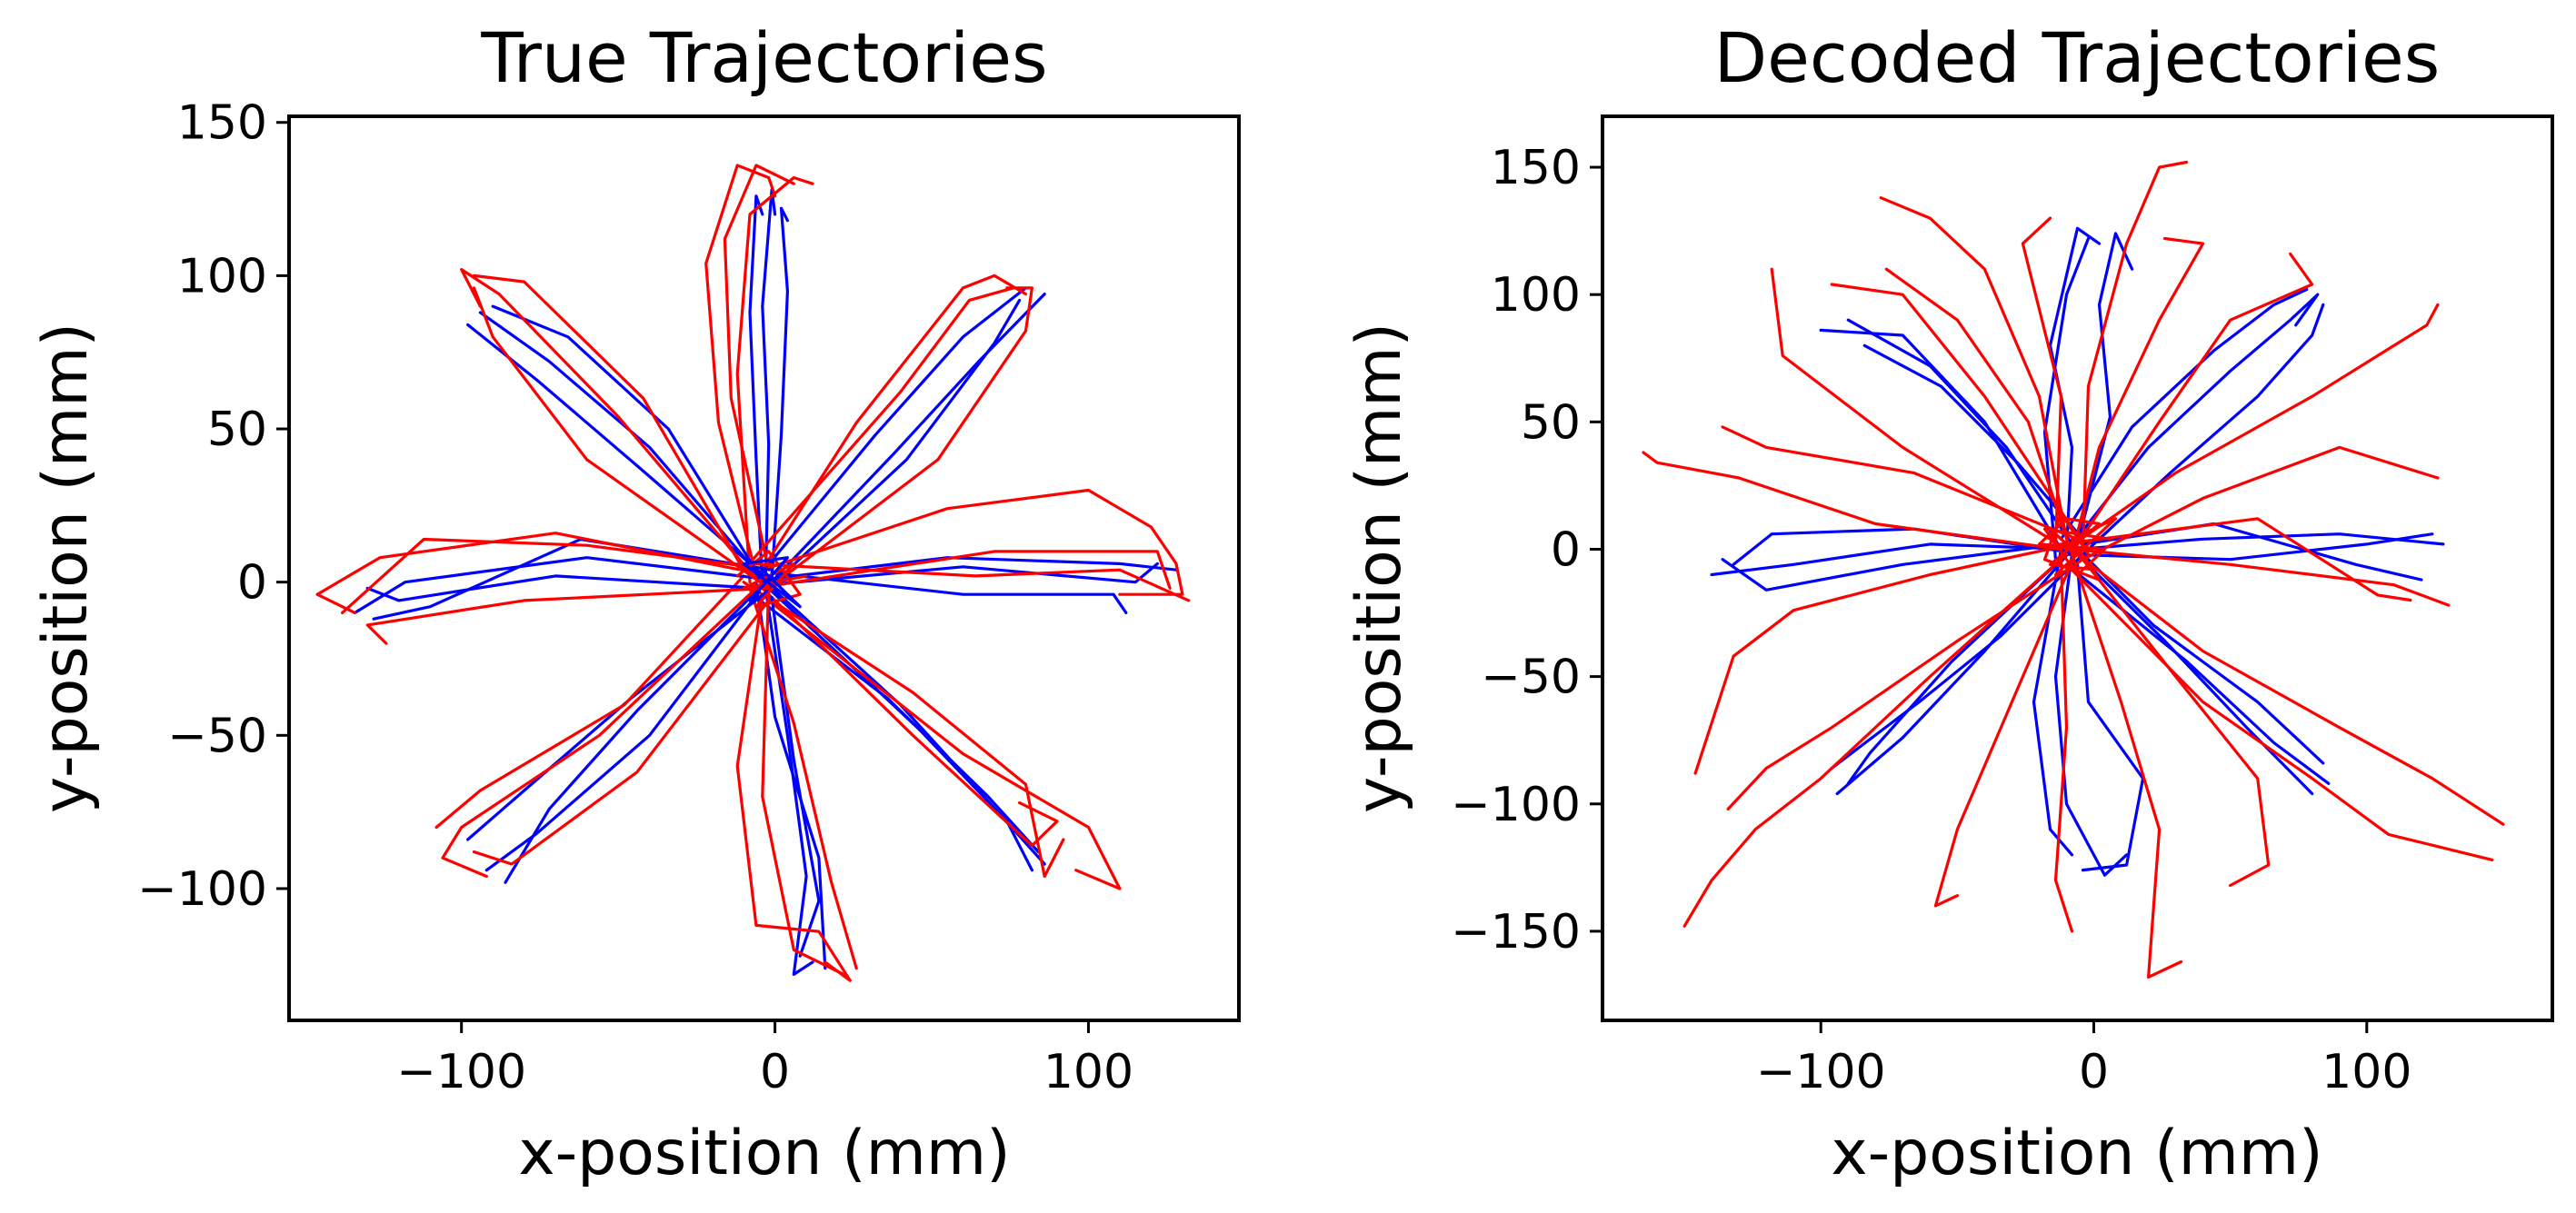 The width and height of the screenshot is (2576, 1213). Describe the element at coordinates (1516, 932) in the screenshot. I see `y-tick-label: −150` at that location.